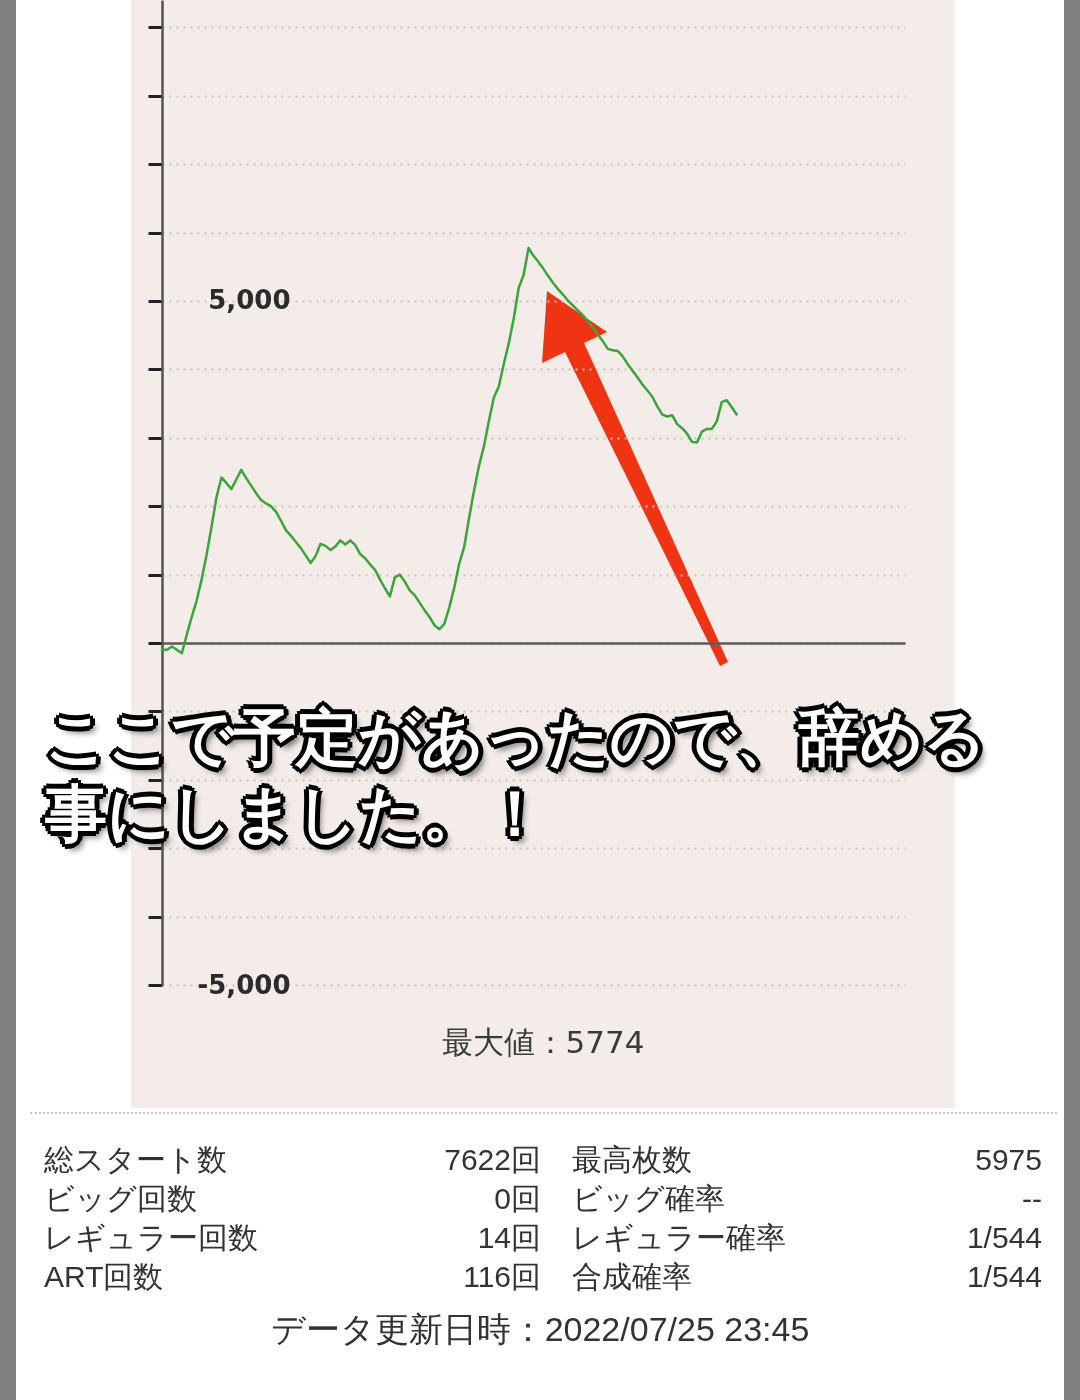 The height and width of the screenshot is (1400, 1080). Describe the element at coordinates (540, 1329) in the screenshot. I see `text: データ更新日時：2022/07/25 23:45` at that location.